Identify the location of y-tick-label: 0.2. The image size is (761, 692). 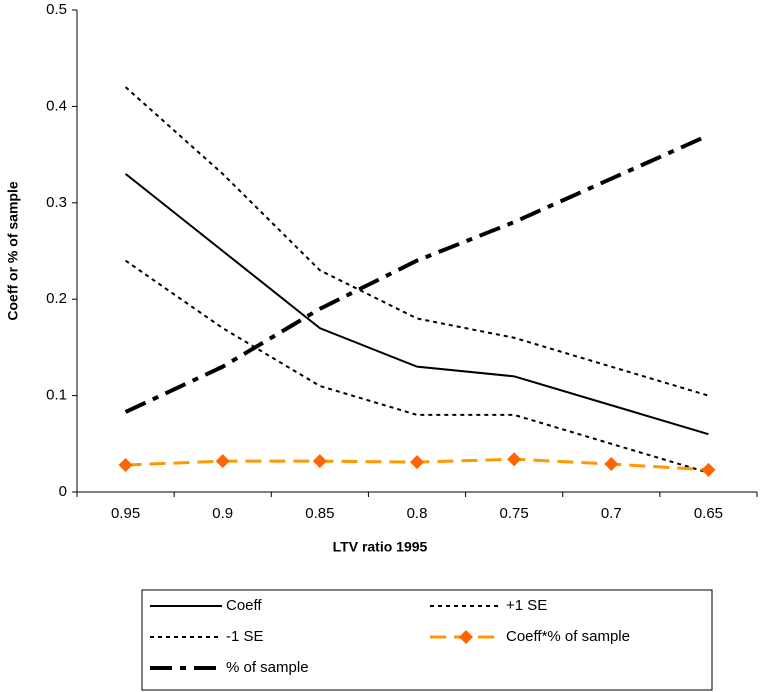
(56, 298).